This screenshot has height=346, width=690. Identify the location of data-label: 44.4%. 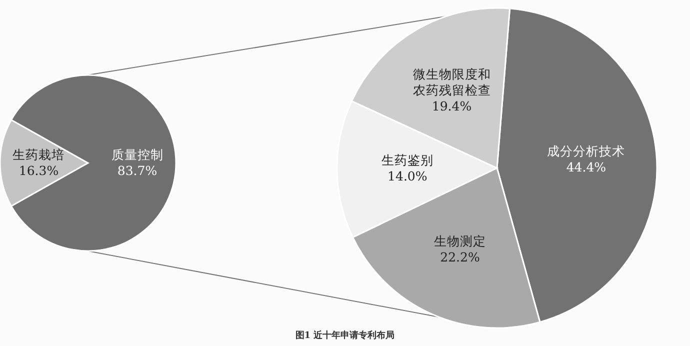
(586, 166).